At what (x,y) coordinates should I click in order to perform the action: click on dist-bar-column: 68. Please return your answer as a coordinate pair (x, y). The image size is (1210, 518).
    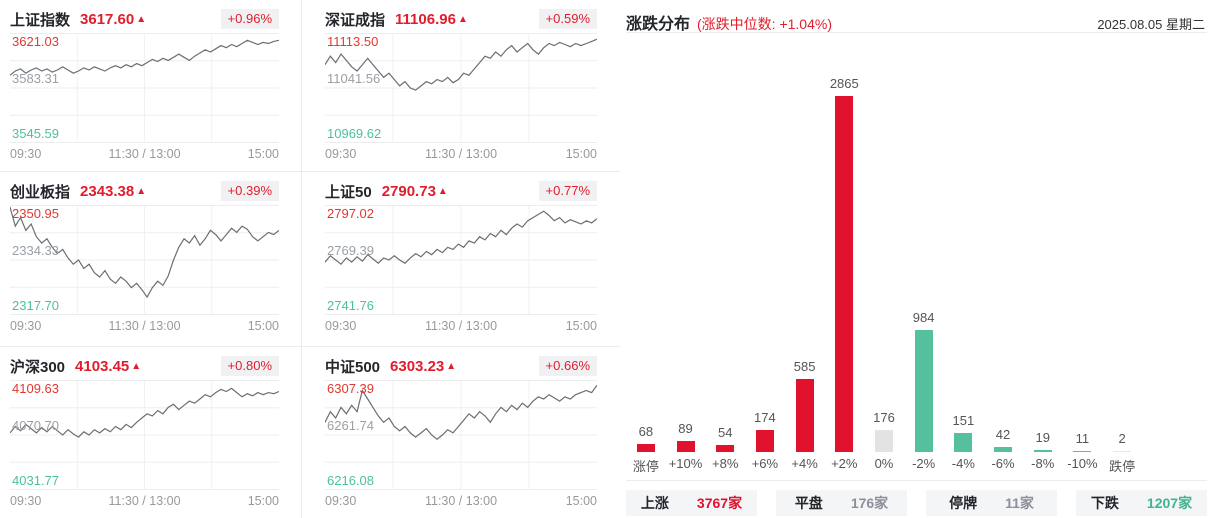
    Looking at the image, I should click on (646, 264).